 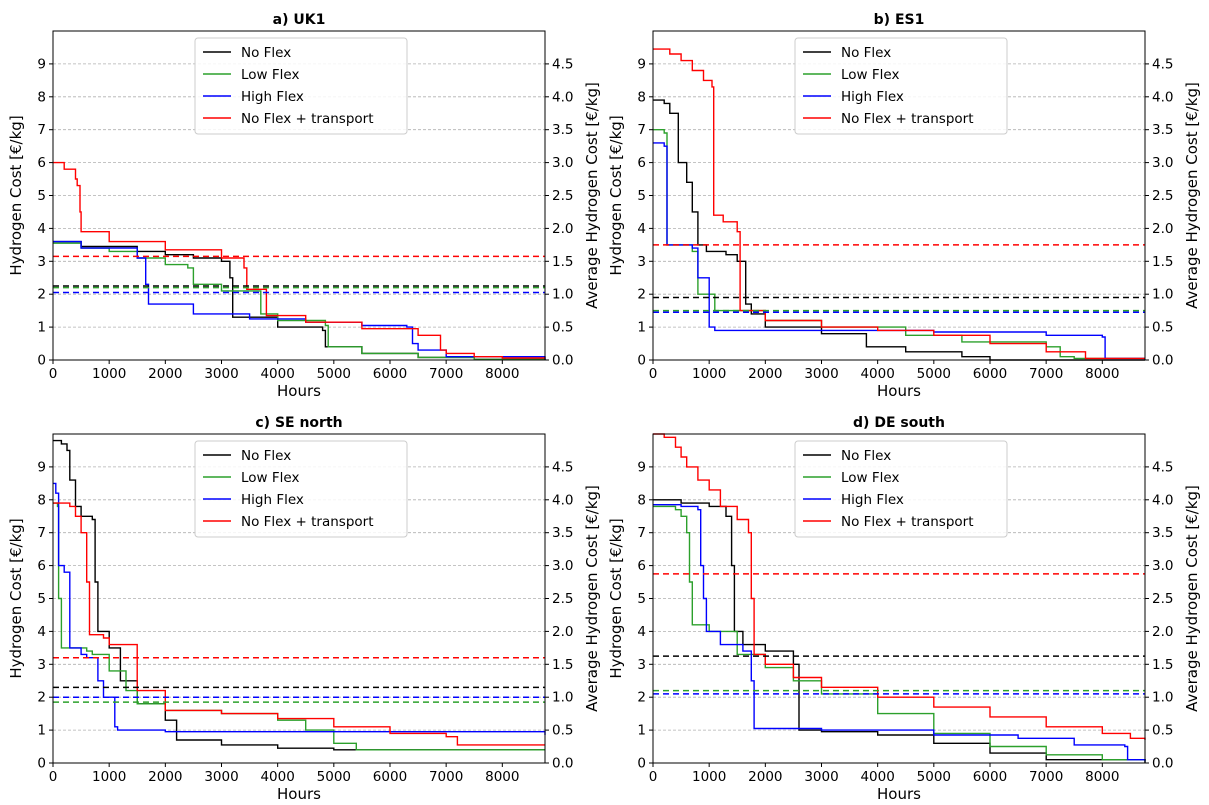 What do you see at coordinates (298, 423) in the screenshot?
I see `subplot-title: c) SE north` at bounding box center [298, 423].